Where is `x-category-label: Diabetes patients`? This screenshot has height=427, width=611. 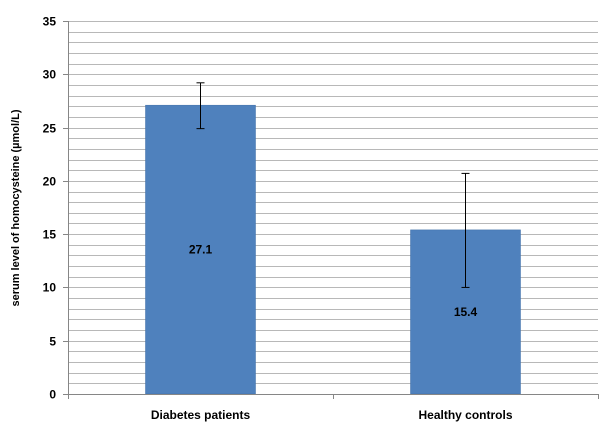 x-category-label: Diabetes patients is located at coordinates (201, 415).